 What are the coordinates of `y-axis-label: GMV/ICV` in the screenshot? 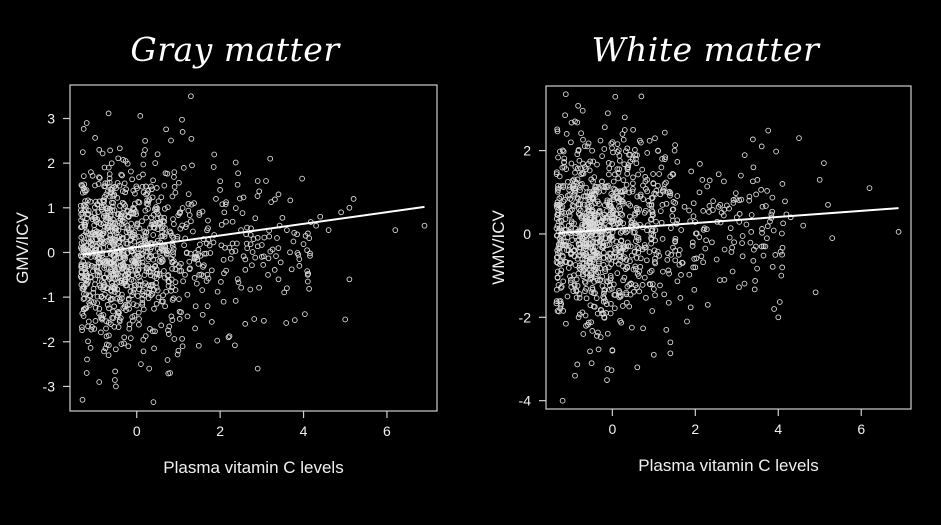 It's located at (22, 247).